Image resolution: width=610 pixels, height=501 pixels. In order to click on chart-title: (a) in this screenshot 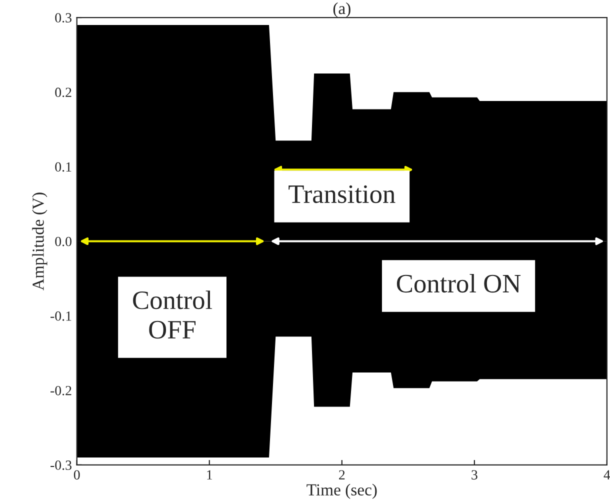, I will do `click(341, 10)`.